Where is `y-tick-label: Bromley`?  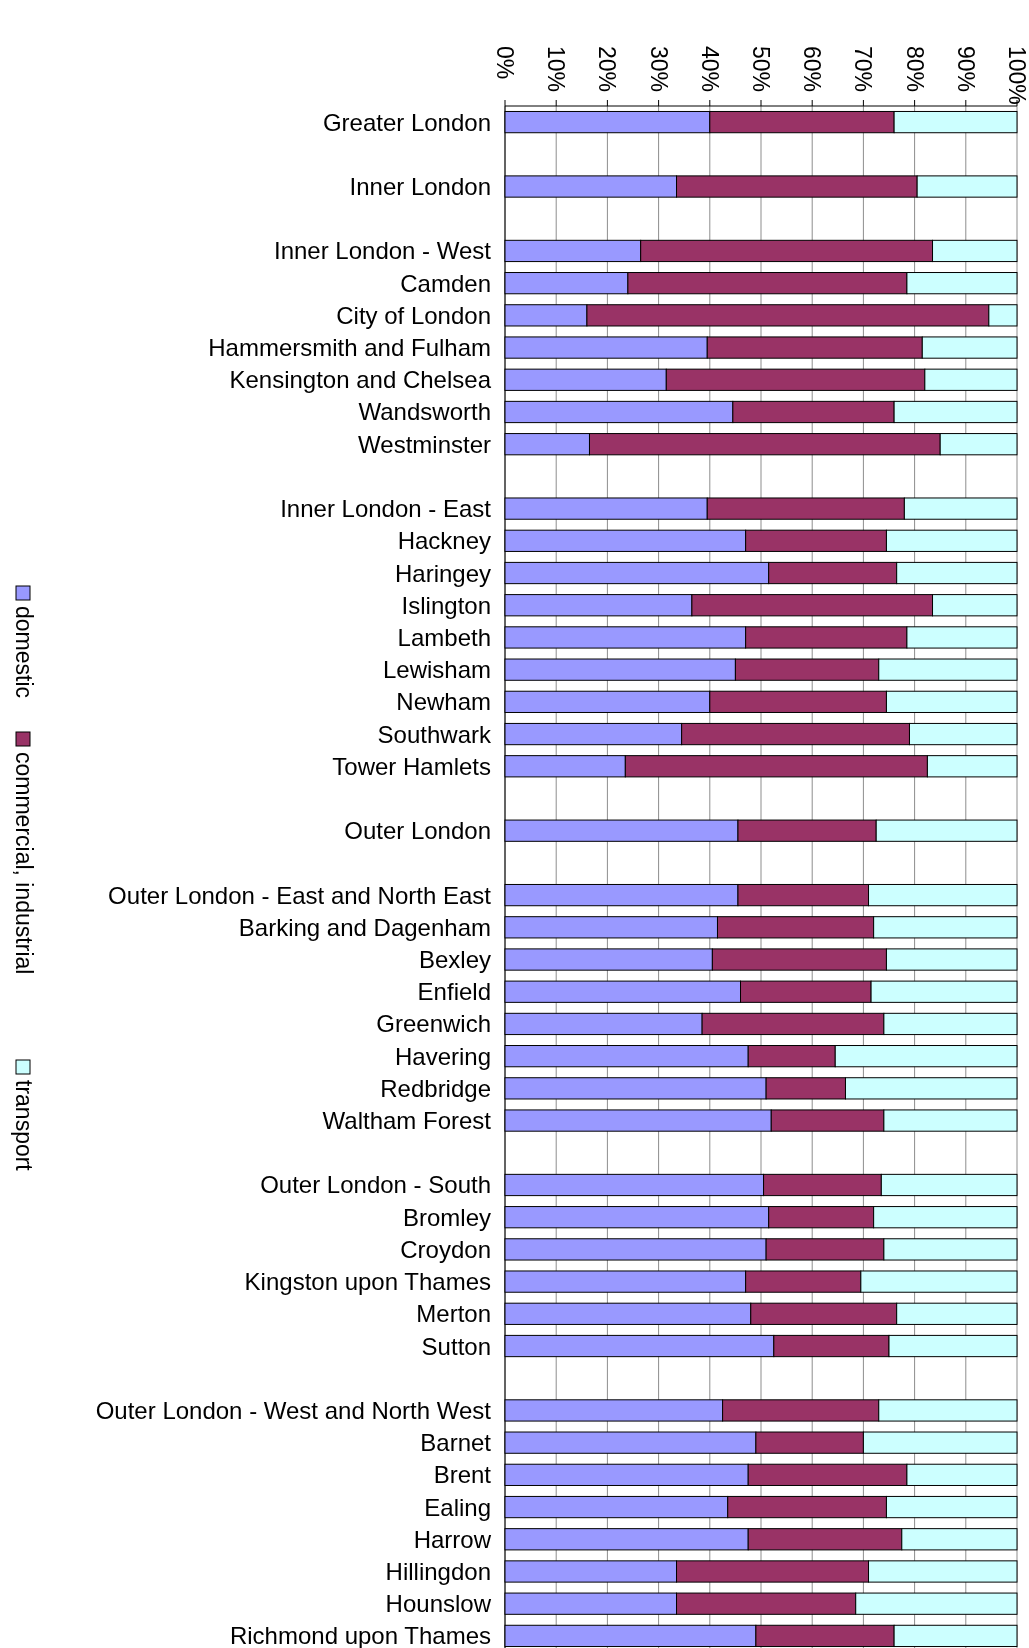
y-tick-label: Bromley is located at coordinates (446, 1217).